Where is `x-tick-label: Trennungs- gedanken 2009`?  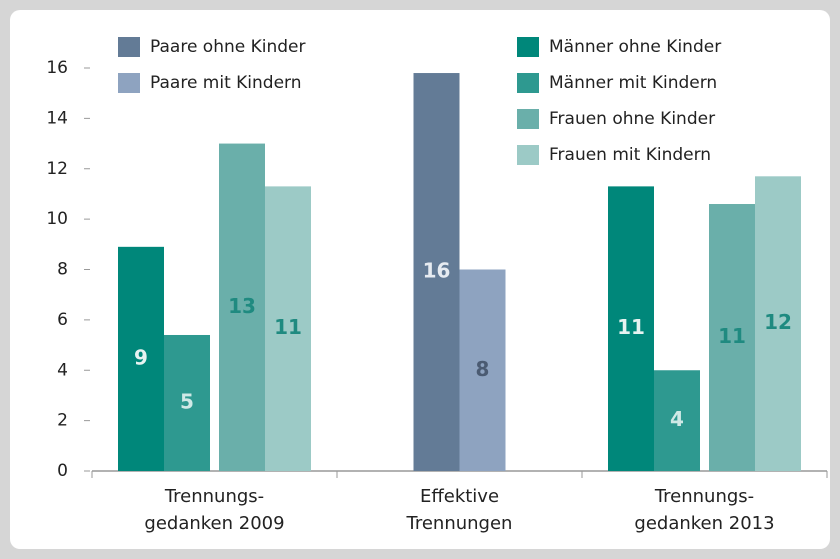
x-tick-label: Trennungs- gedanken 2009 is located at coordinates (214, 510).